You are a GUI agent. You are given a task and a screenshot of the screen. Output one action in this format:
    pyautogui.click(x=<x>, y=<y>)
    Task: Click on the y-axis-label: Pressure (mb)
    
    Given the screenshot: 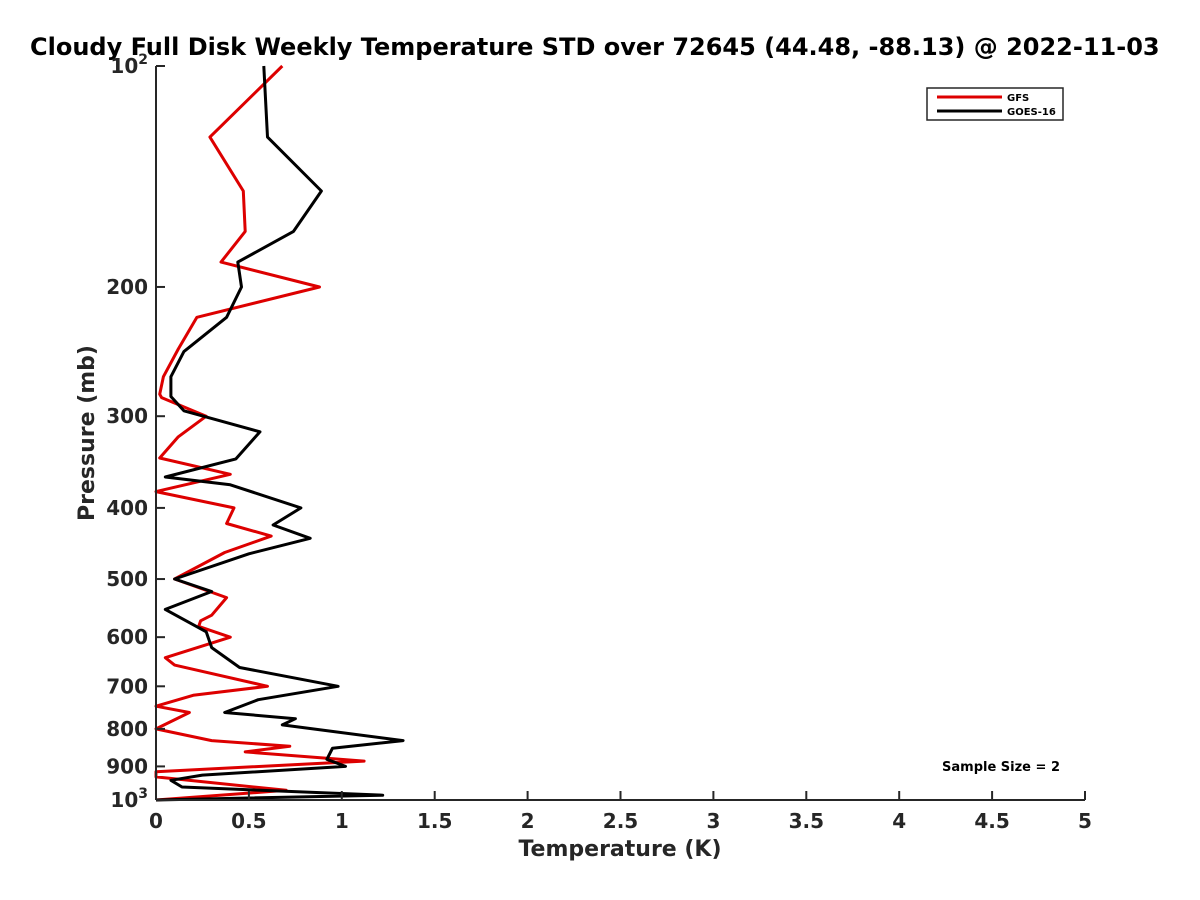 What is the action you would take?
    pyautogui.click(x=87, y=433)
    